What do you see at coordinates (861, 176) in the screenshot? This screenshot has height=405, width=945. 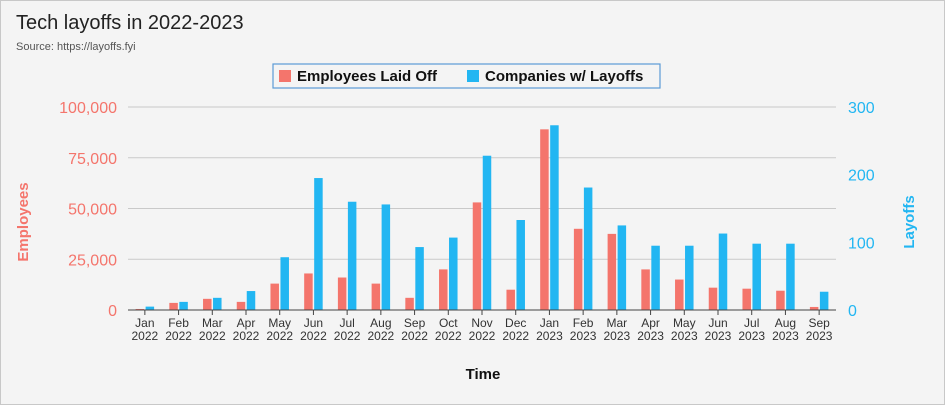 I see `y-tick-right: 200` at bounding box center [861, 176].